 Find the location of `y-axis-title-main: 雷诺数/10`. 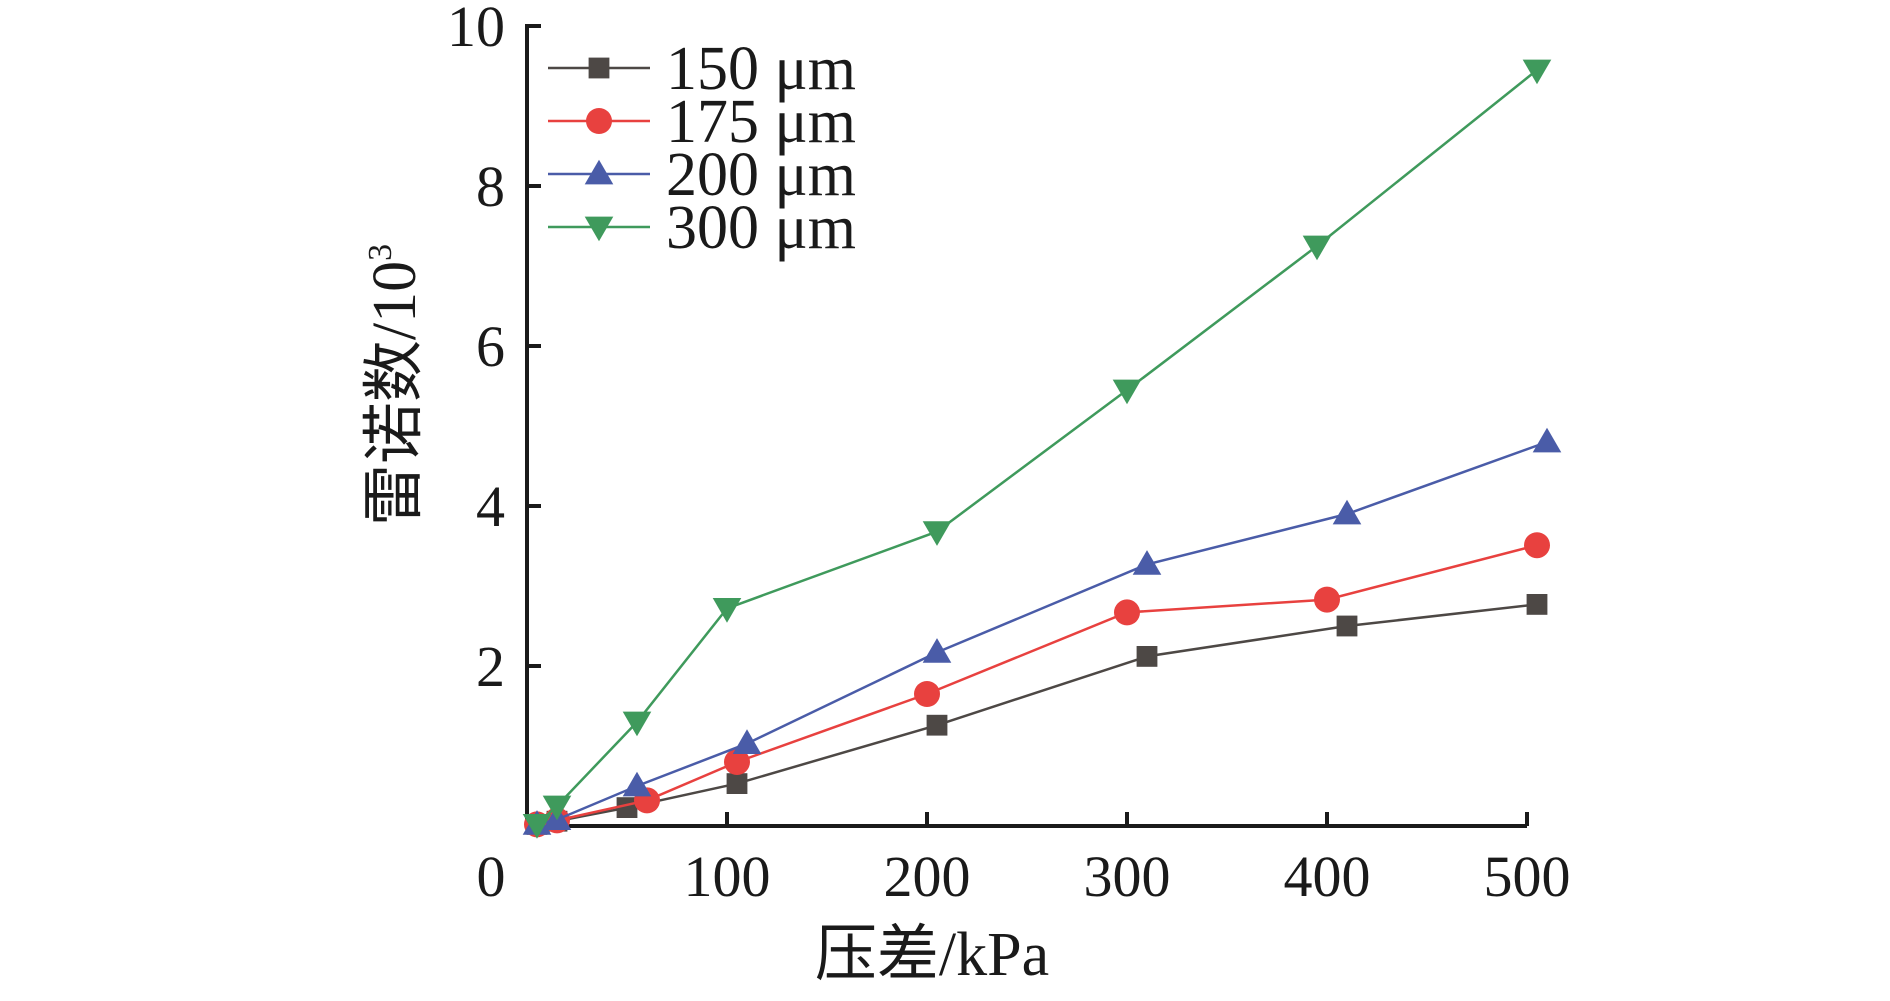

y-axis-title-main: 雷诺数/10 is located at coordinates (395, 393).